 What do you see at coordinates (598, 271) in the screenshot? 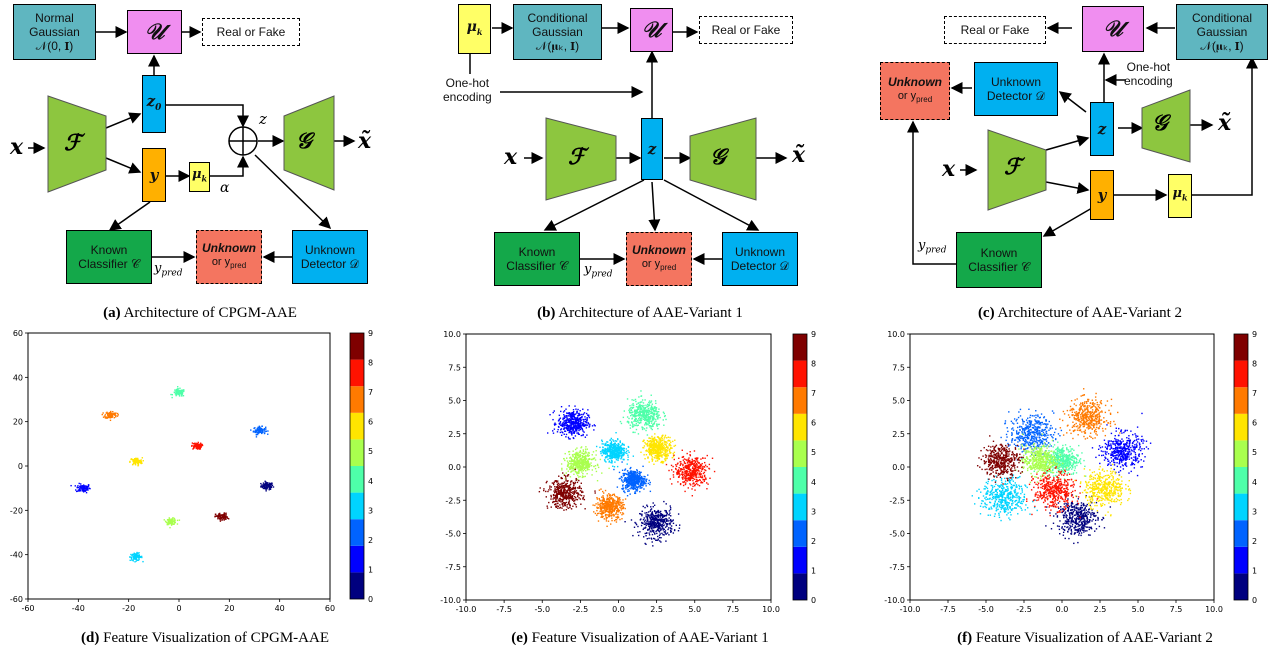
I see `ypred-label-b: ypred` at bounding box center [598, 271].